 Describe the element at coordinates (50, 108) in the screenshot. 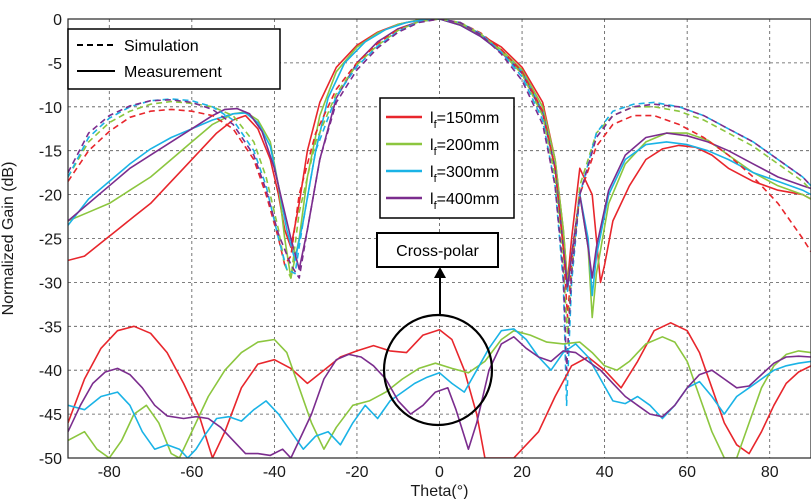

I see `y-tick-label: -10` at that location.